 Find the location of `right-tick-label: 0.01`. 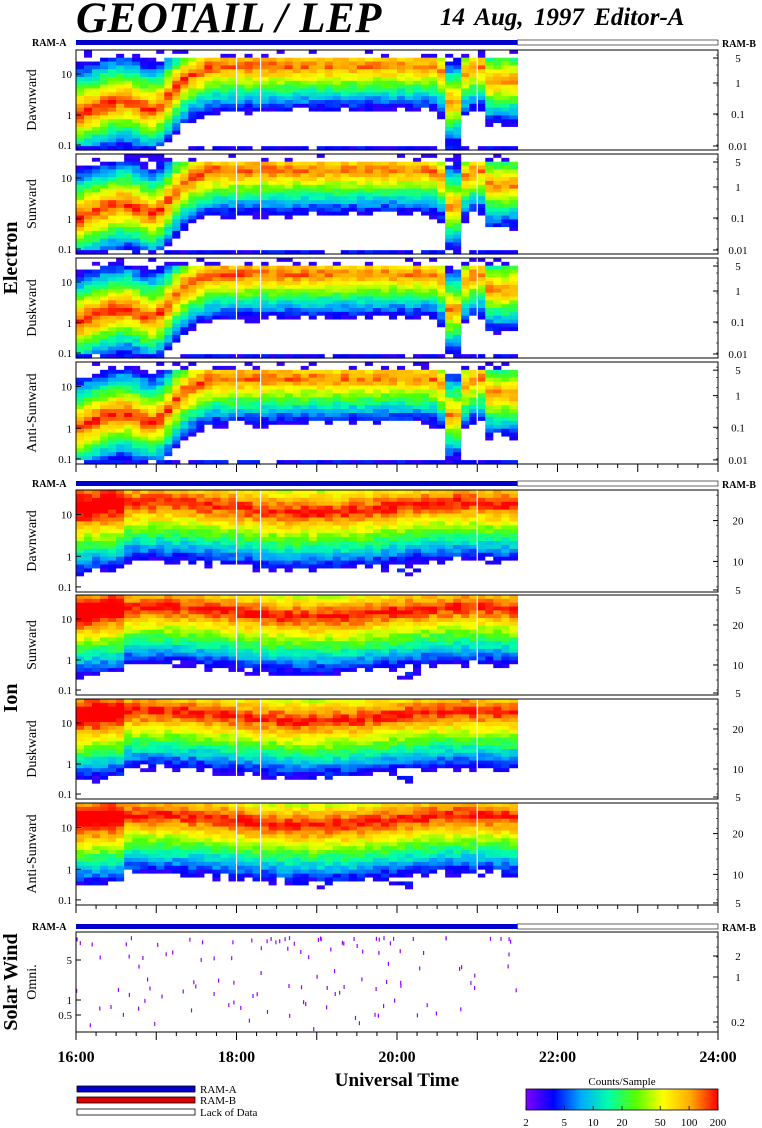

right-tick-label: 0.01 is located at coordinates (737, 147).